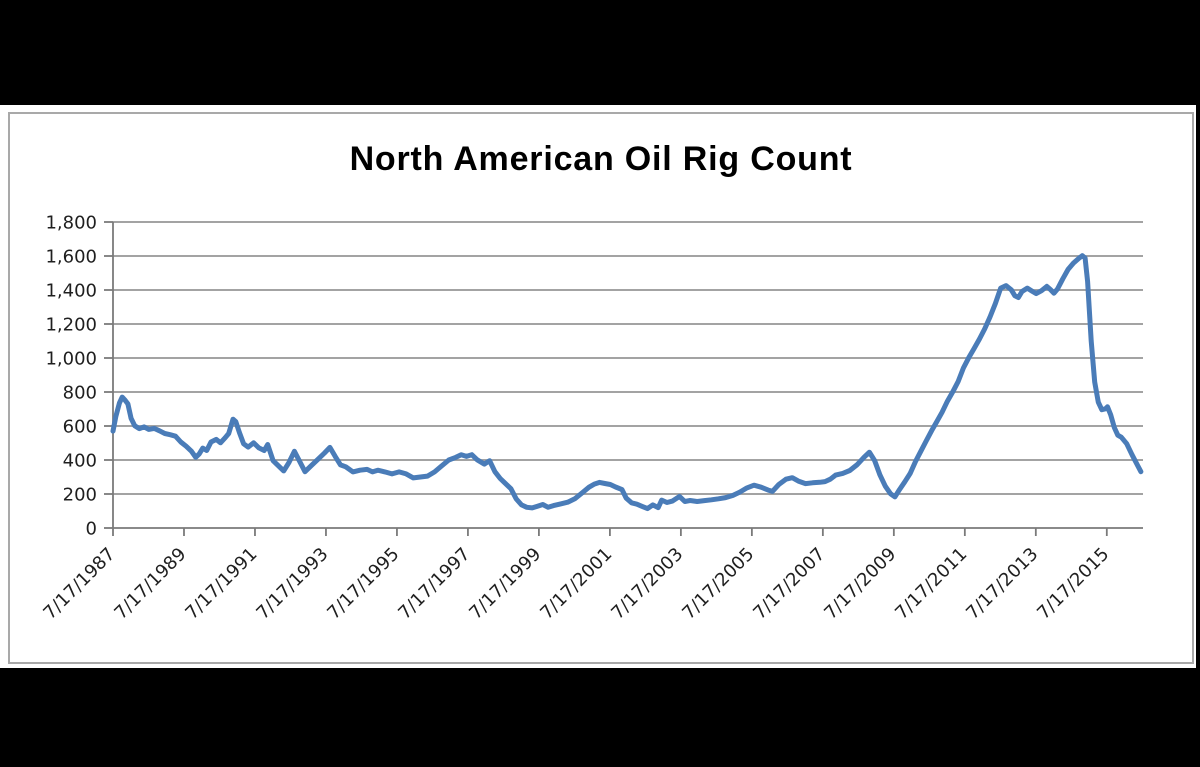  I want to click on x-tick-label: 7/17/1987, so click(79, 584).